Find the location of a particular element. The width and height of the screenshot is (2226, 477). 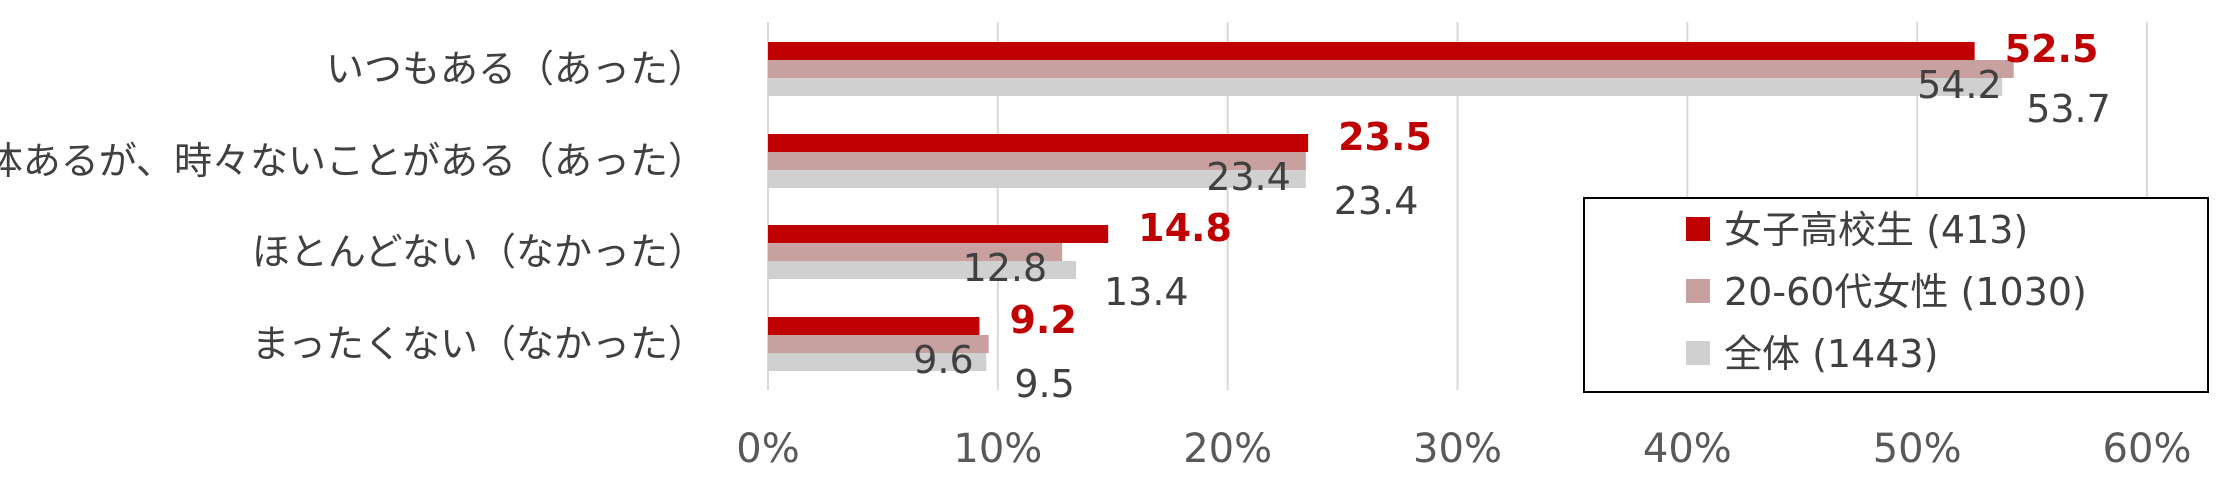

value-label-series-0-1: 23.5 is located at coordinates (1385, 137).